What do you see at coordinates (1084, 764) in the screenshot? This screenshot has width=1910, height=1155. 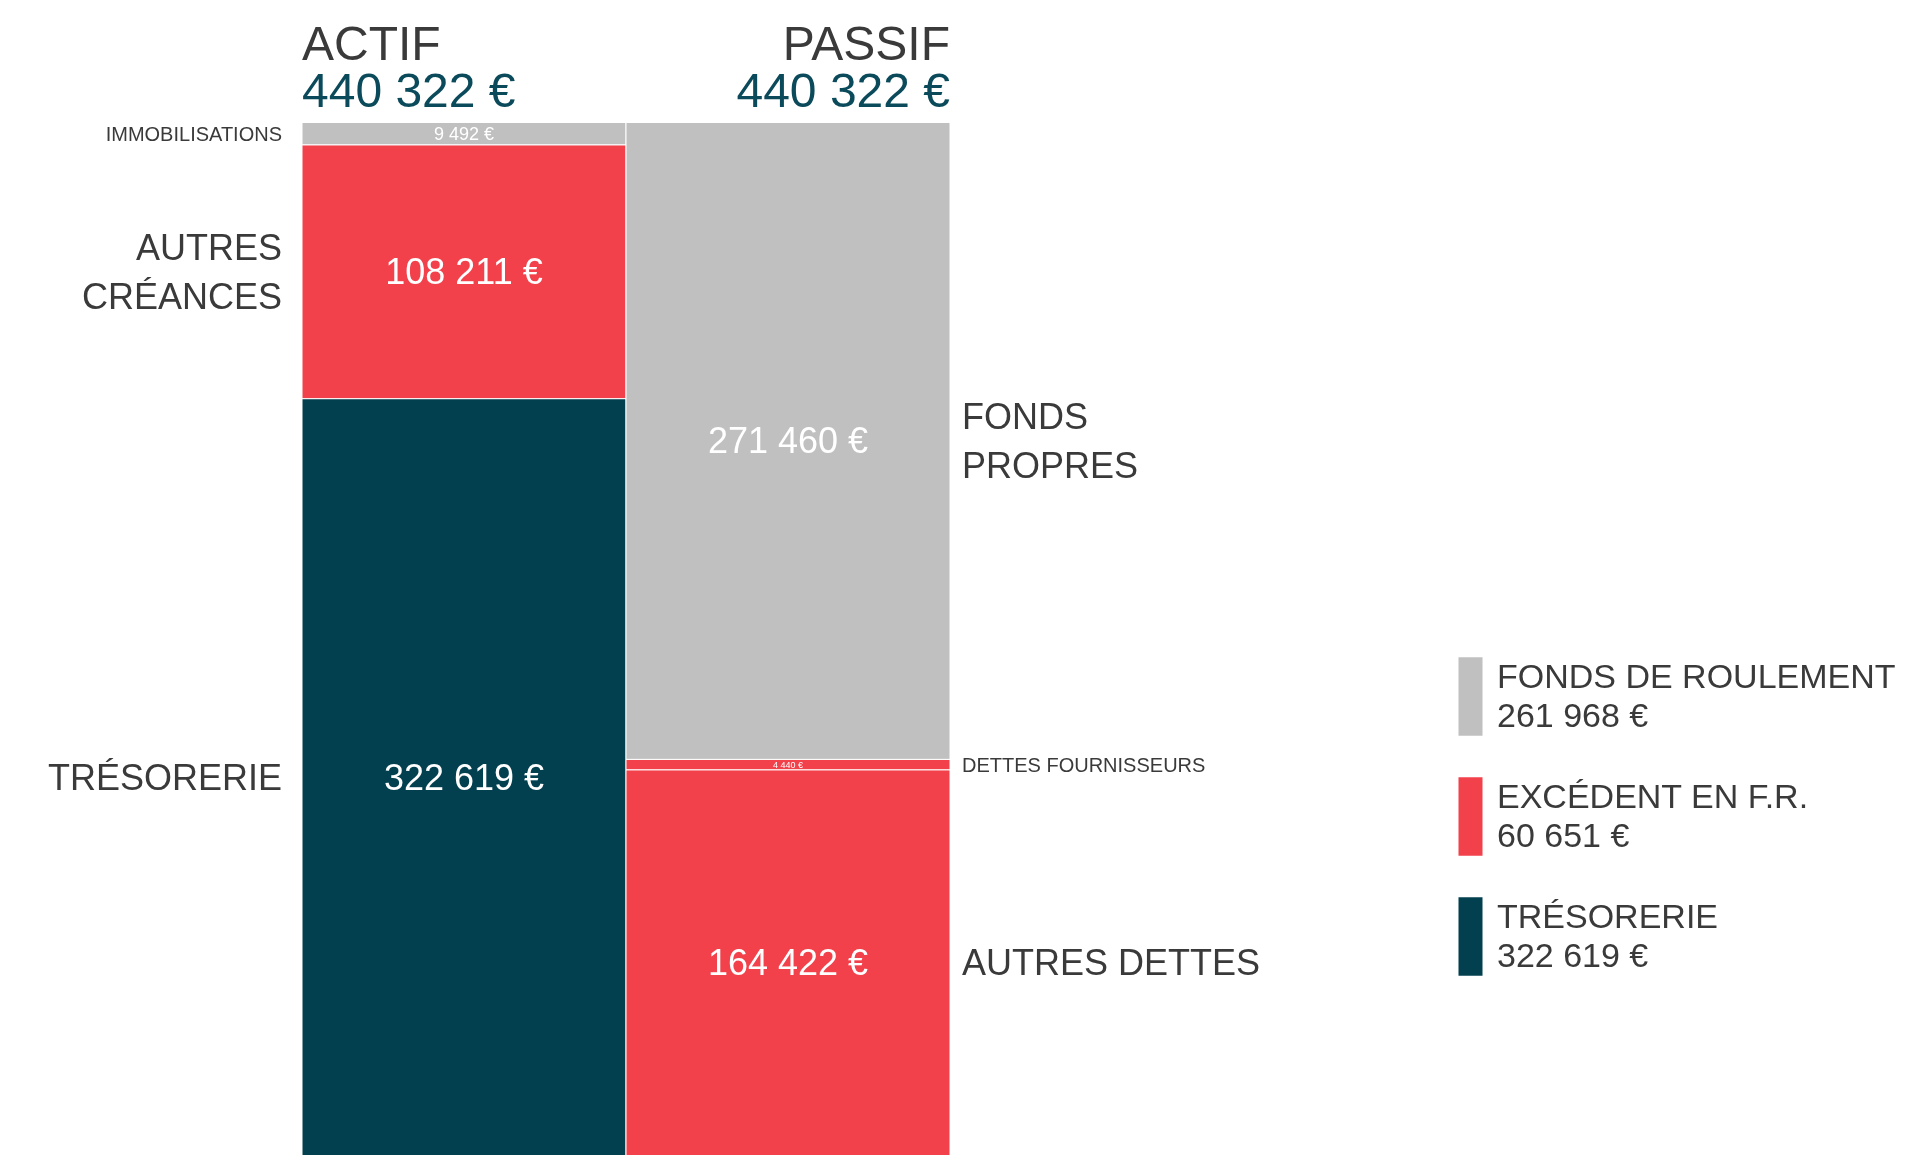 I see `annotation: DETTES FOURNISSEURS` at bounding box center [1084, 764].